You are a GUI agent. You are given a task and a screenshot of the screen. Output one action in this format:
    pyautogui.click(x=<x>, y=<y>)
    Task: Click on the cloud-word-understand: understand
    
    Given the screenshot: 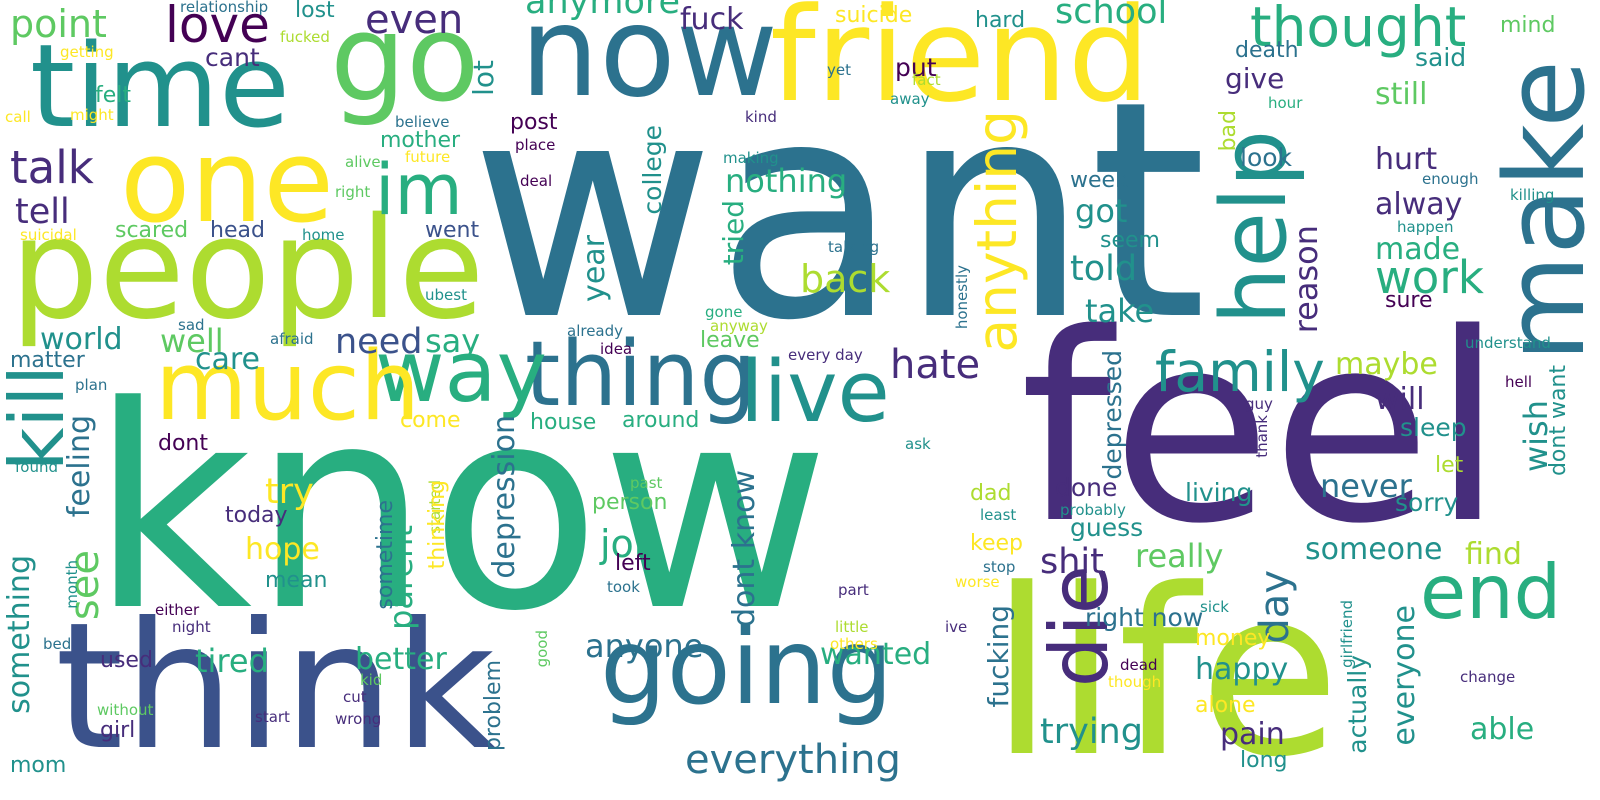 What is the action you would take?
    pyautogui.click(x=1508, y=343)
    